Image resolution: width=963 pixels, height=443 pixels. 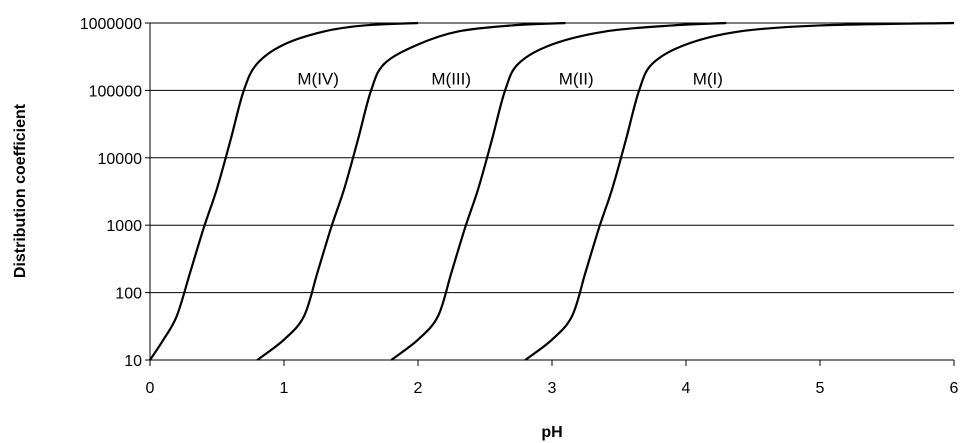 What do you see at coordinates (576, 79) in the screenshot?
I see `series-label-m-ii: M(II)` at bounding box center [576, 79].